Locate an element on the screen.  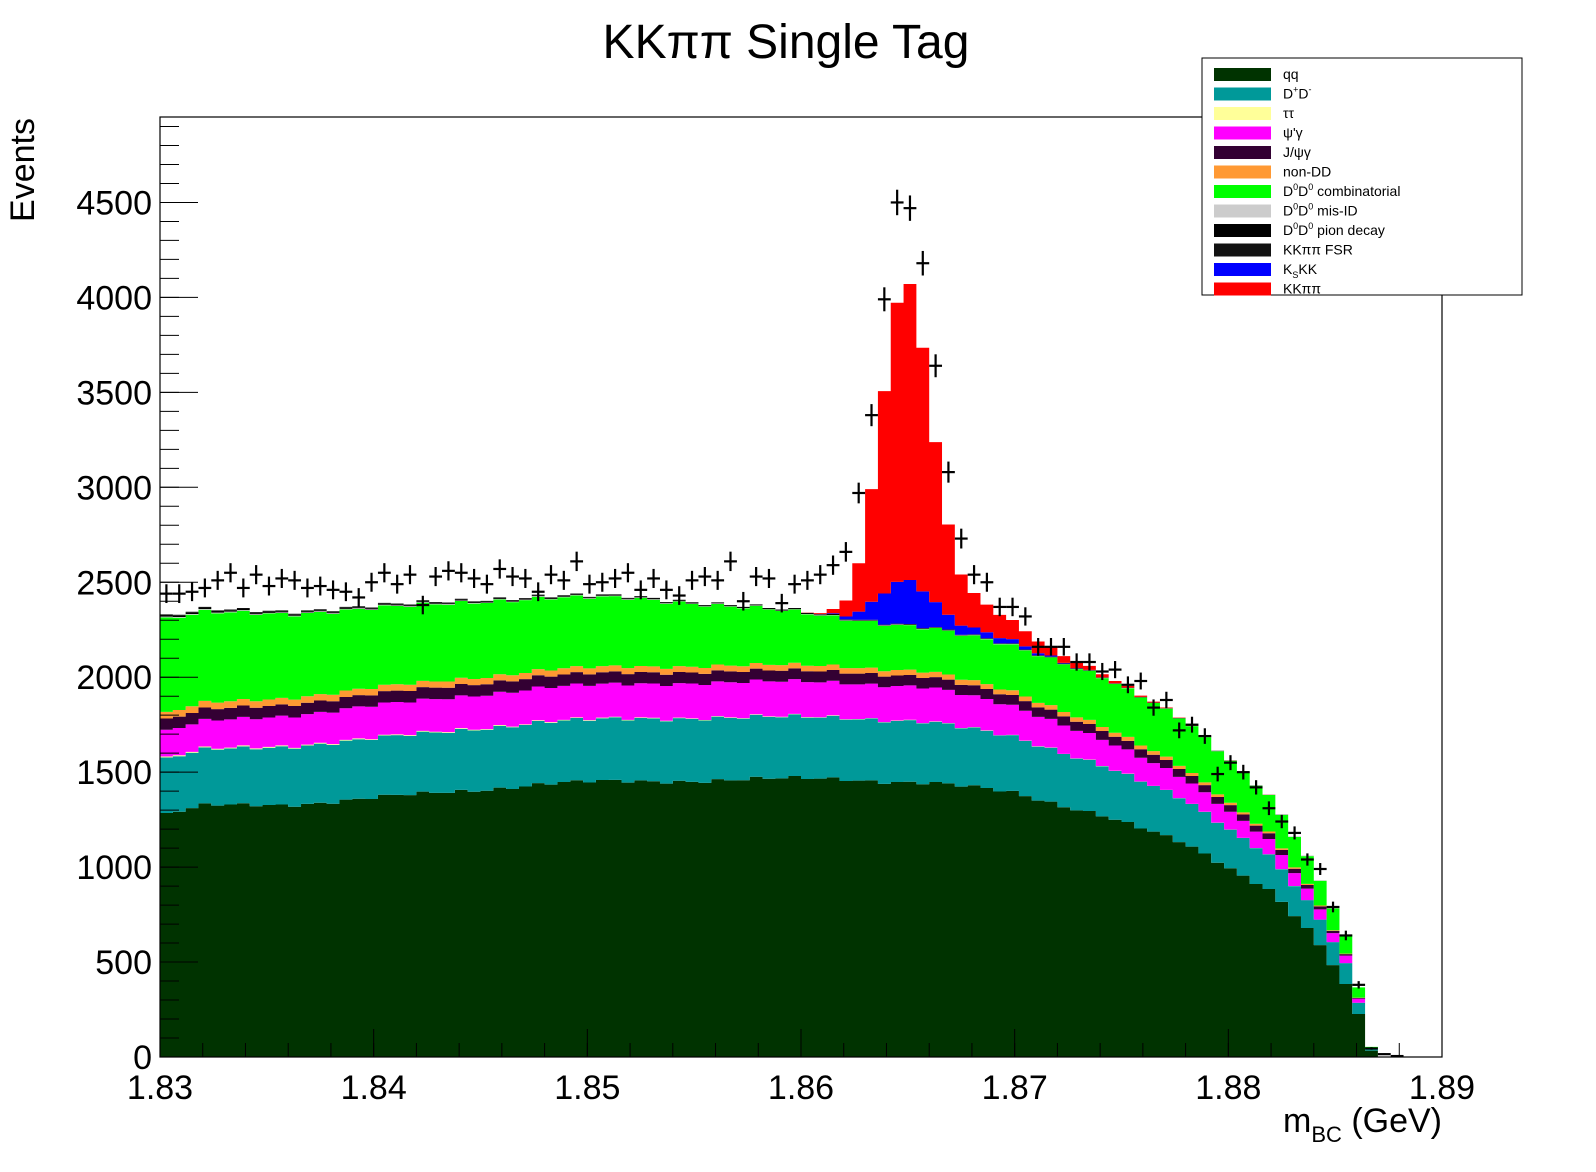
y-tick-label: 0 is located at coordinates (142, 1058).